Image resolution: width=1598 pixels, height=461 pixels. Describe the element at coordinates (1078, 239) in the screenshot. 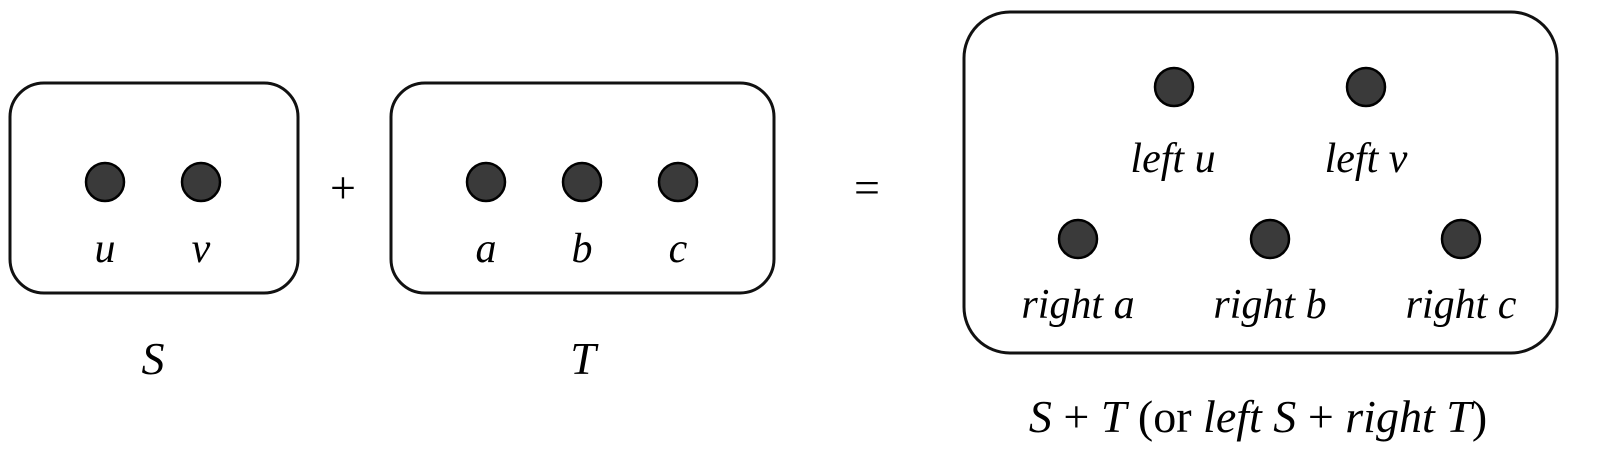

I see `sum-right-a-dot` at that location.